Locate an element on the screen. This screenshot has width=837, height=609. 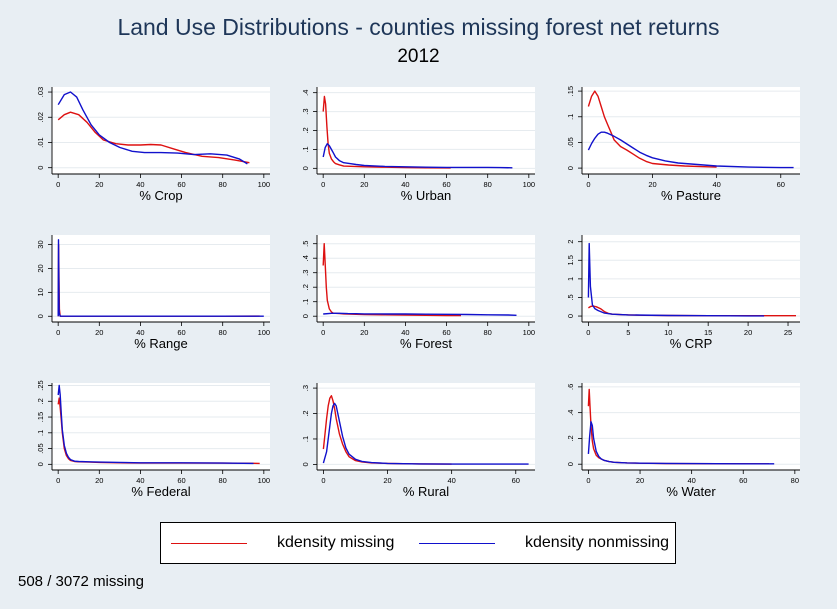
y-tick-label: 10 is located at coordinates (40, 292).